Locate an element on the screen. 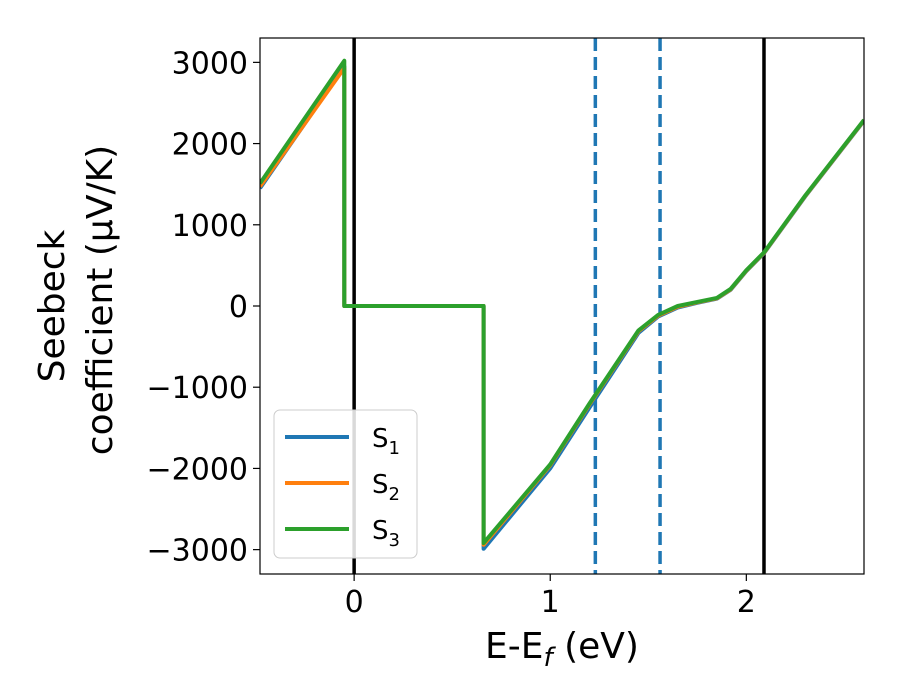  y-tick-label: −3000 is located at coordinates (197, 551).